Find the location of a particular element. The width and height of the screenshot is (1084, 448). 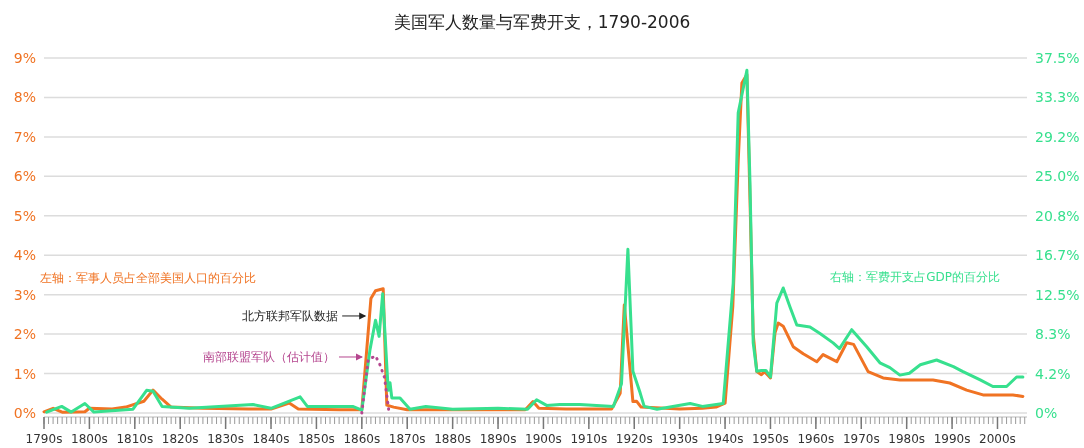

x-tick-label: 1800s is located at coordinates (89, 439).